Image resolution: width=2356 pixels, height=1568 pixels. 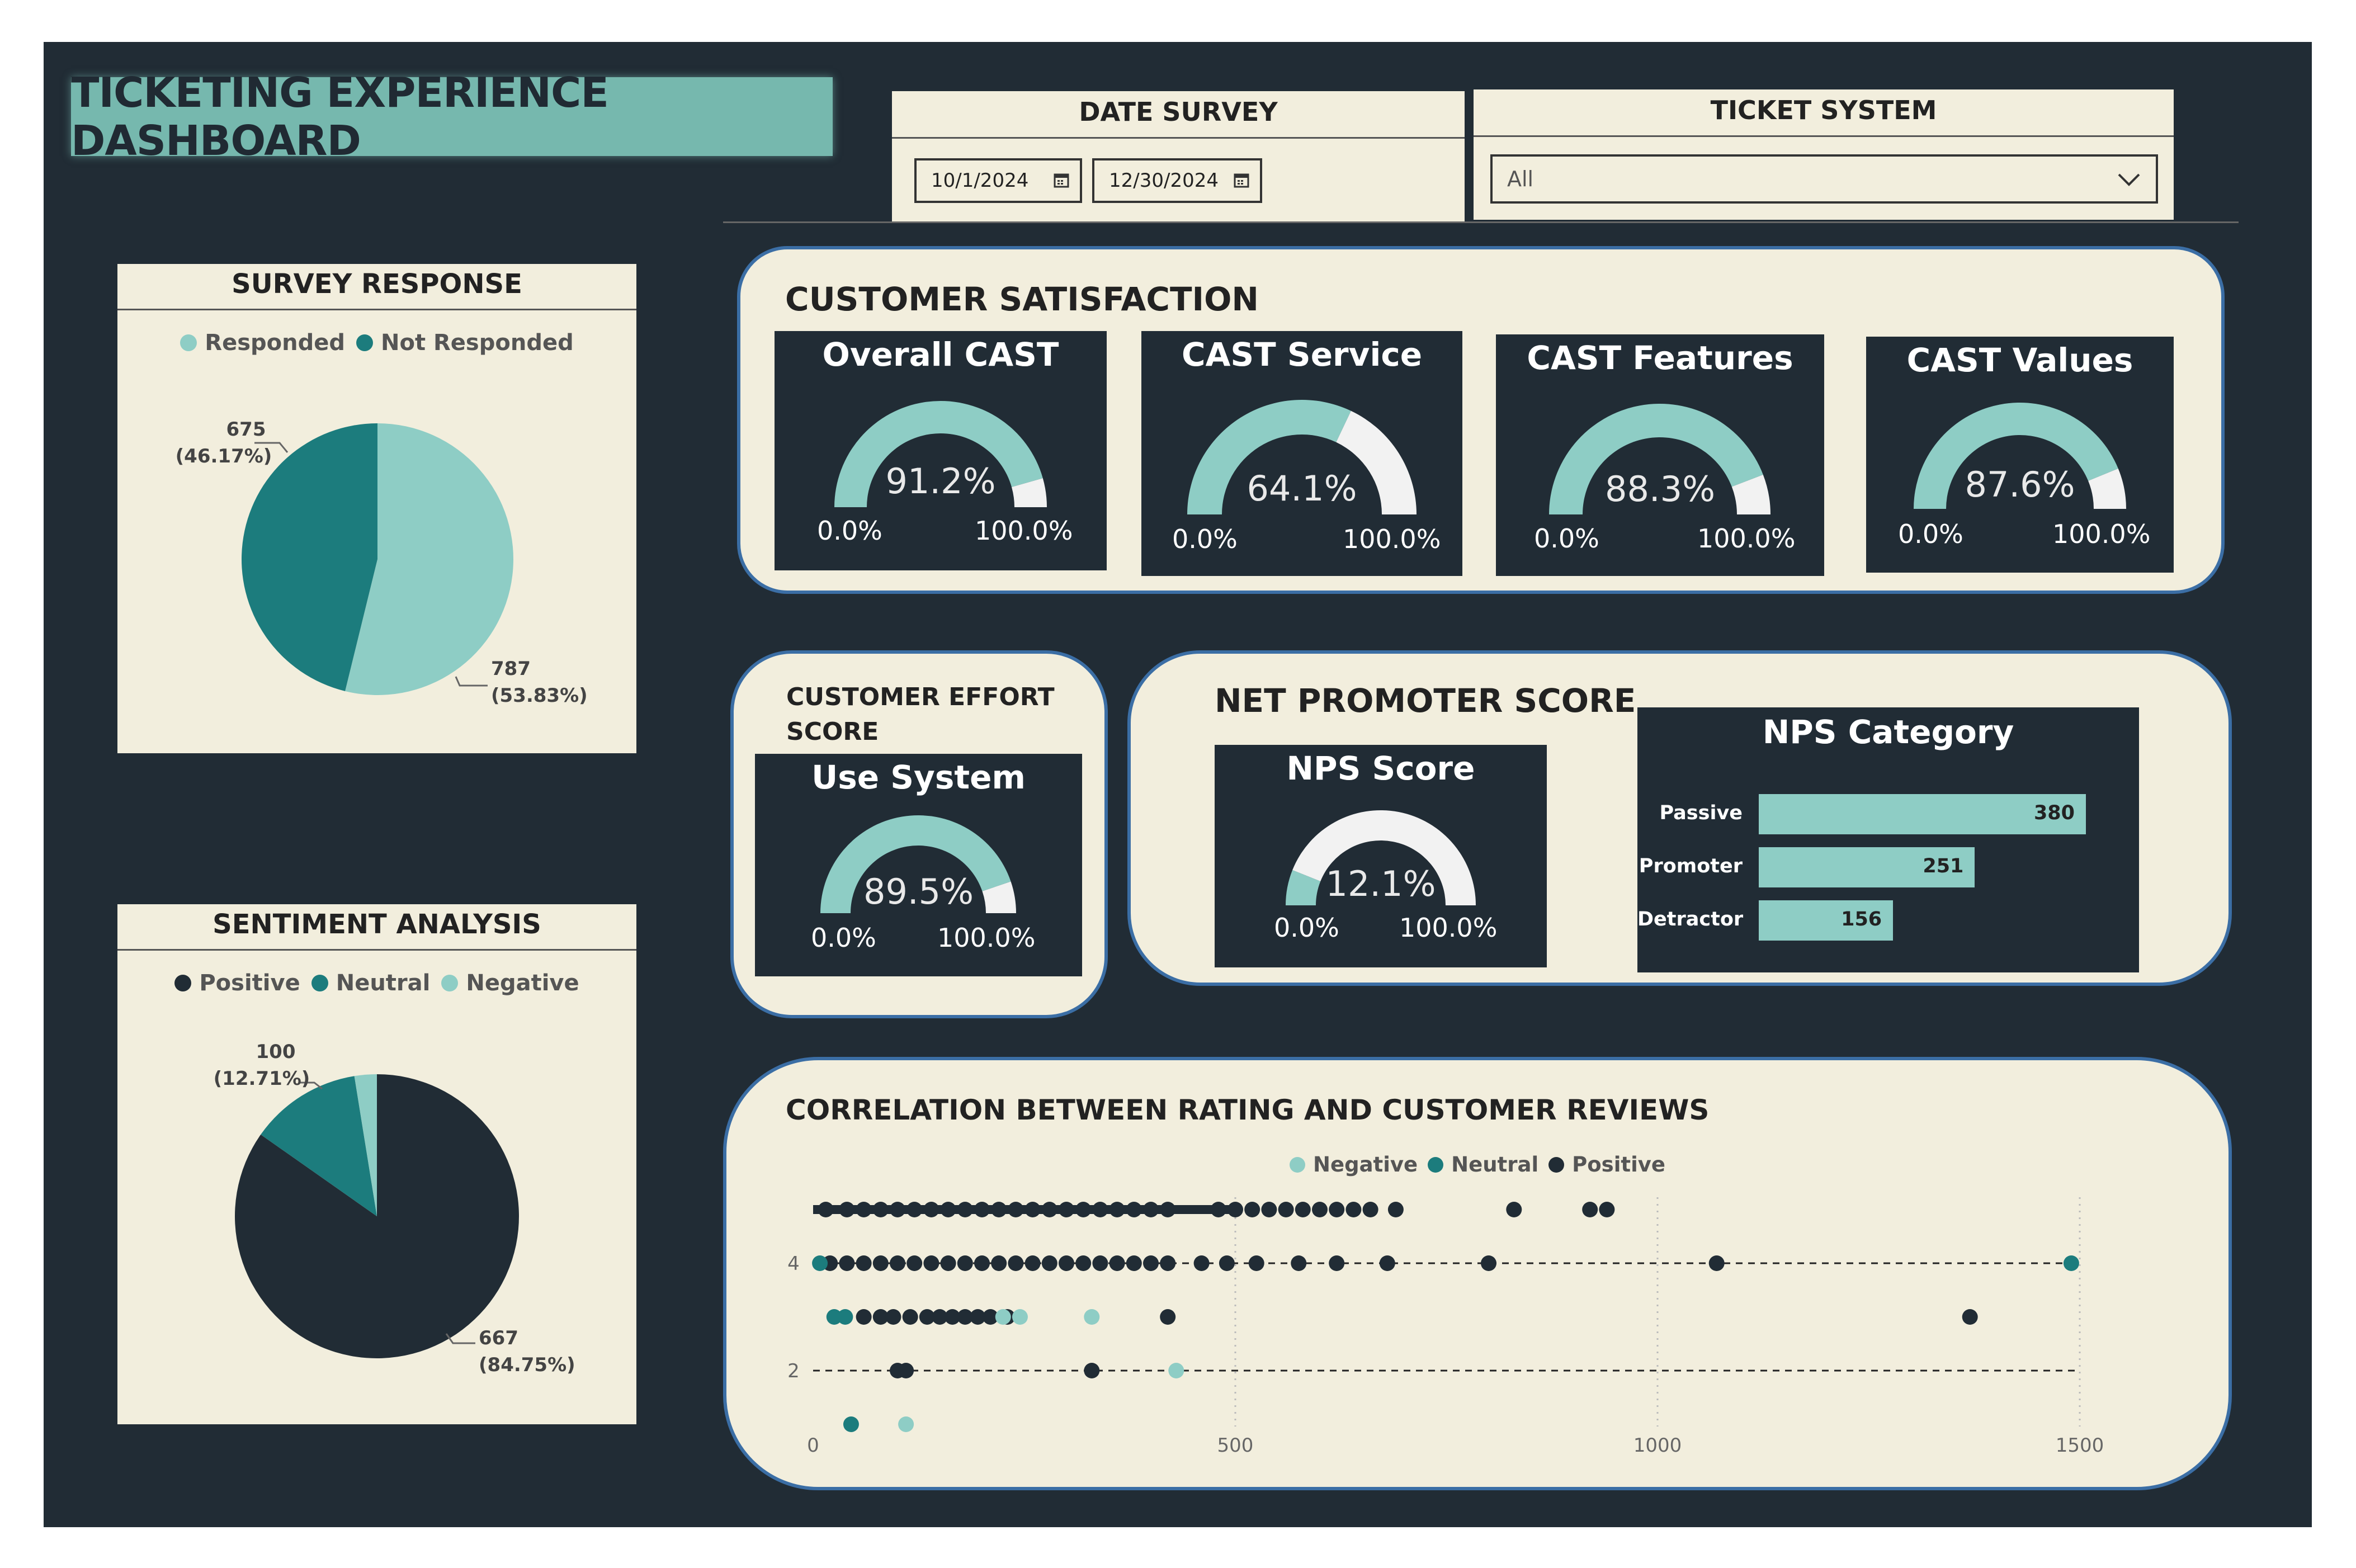 What do you see at coordinates (1302, 488) in the screenshot?
I see `gauge-value: 64.1%` at bounding box center [1302, 488].